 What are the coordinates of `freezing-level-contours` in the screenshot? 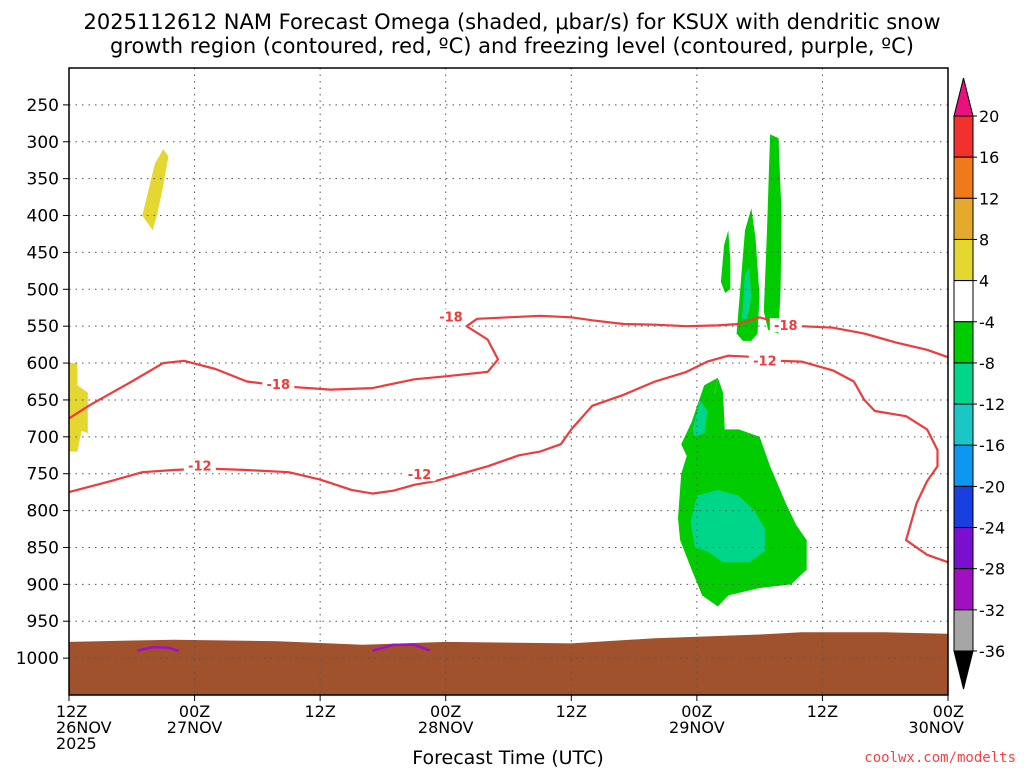 It's located at (283, 647).